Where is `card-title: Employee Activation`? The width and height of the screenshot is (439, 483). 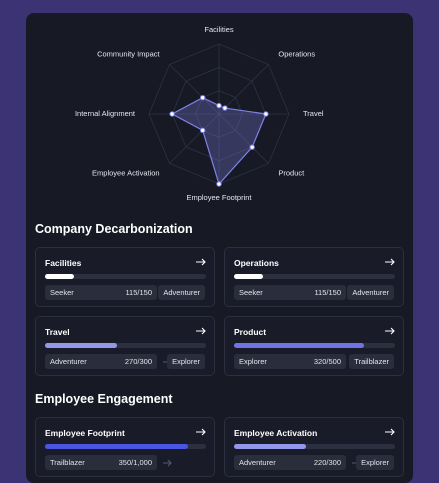 card-title: Employee Activation is located at coordinates (276, 433).